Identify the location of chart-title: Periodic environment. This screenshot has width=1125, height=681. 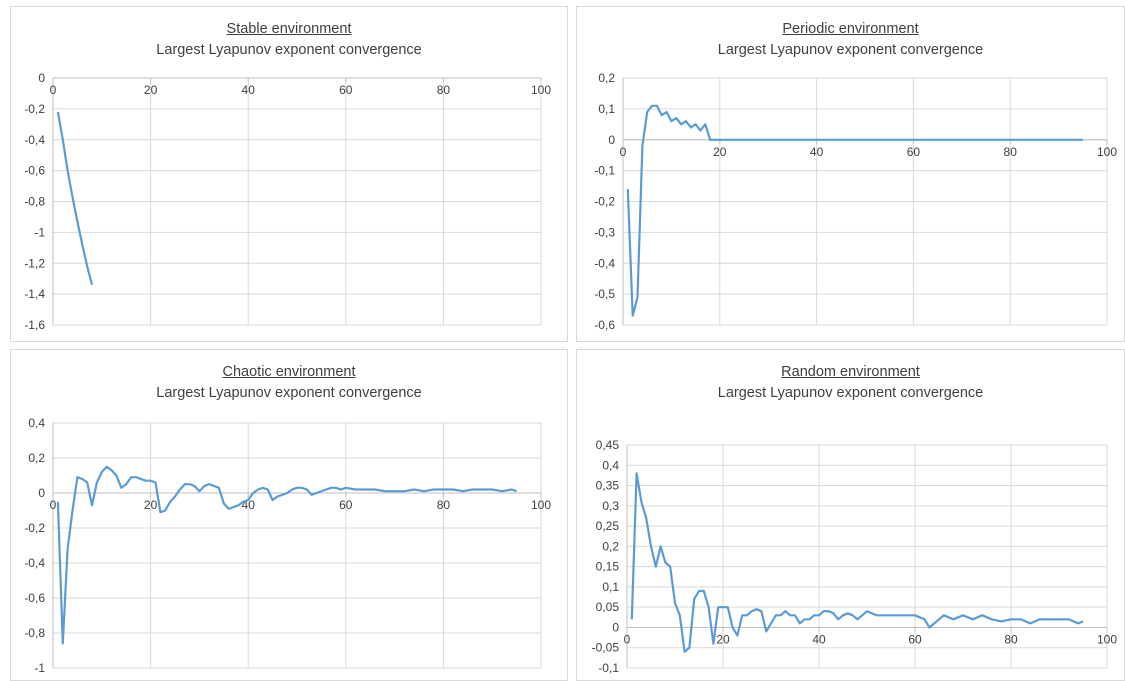
(850, 29).